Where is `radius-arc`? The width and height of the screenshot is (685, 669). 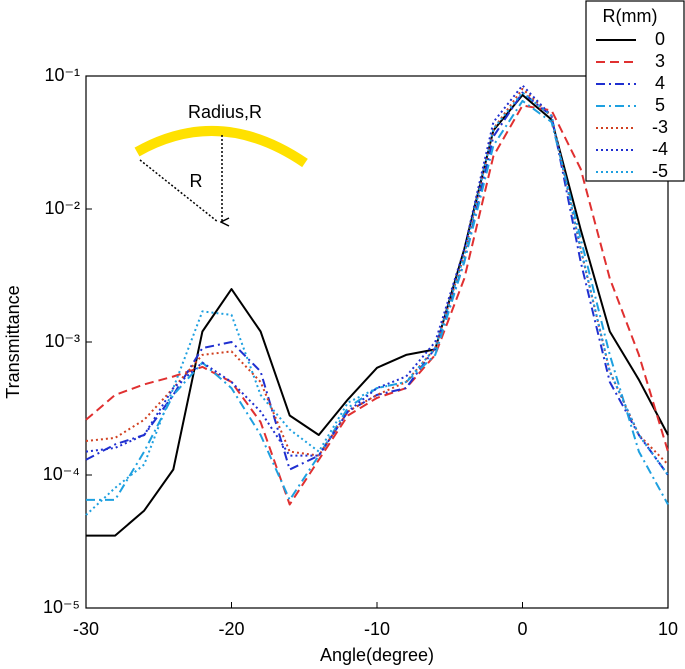 radius-arc is located at coordinates (221, 147).